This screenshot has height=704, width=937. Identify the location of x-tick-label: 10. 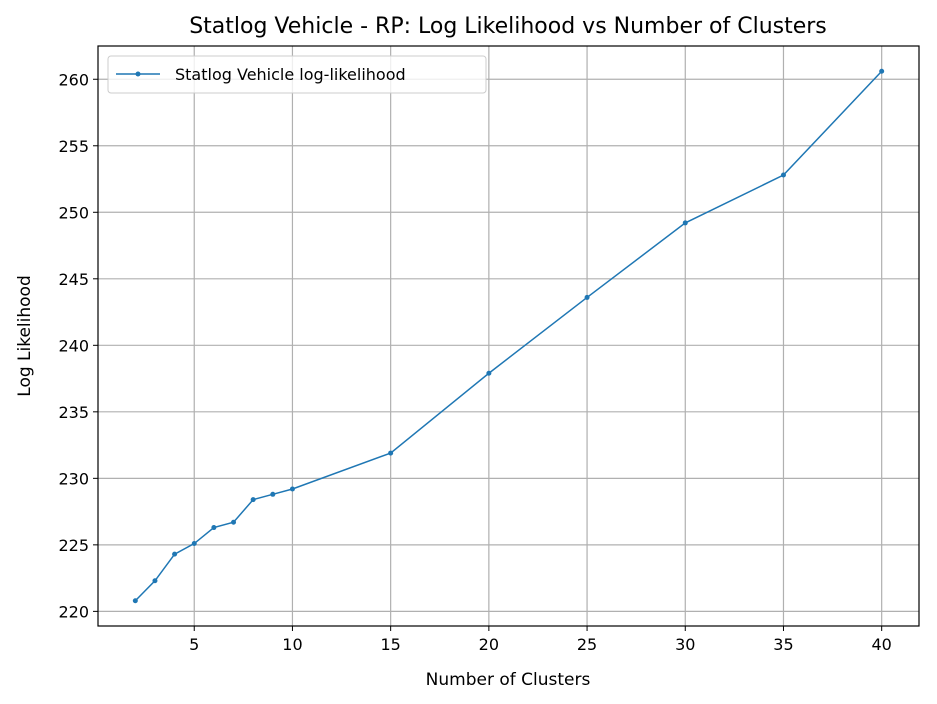
(292, 644).